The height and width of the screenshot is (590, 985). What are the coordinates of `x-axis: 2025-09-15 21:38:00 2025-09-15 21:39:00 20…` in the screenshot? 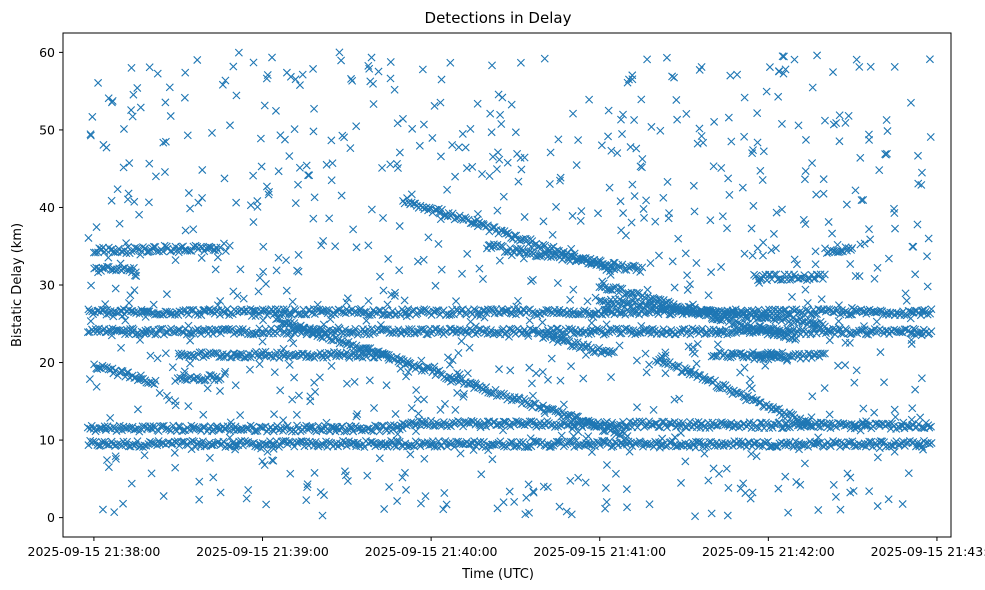 It's located at (506, 548).